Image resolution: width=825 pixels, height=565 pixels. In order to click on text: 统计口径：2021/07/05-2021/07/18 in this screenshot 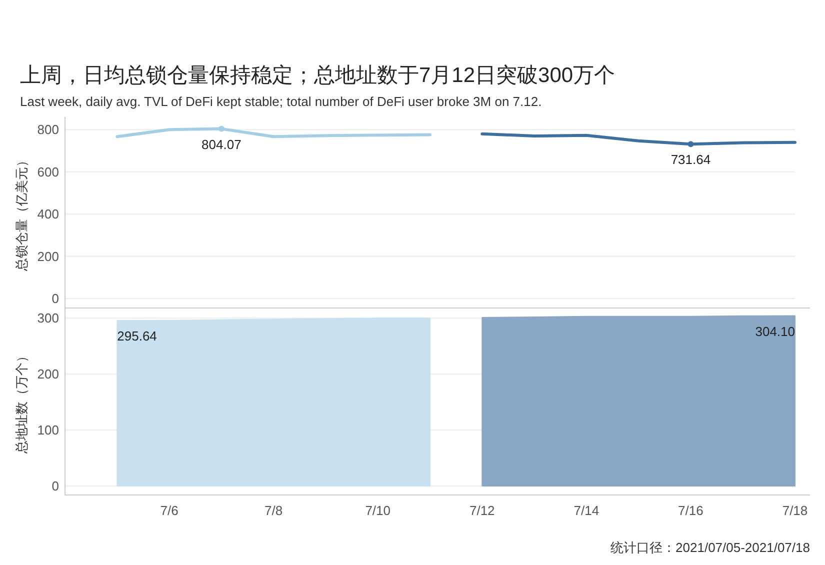, I will do `click(710, 547)`.